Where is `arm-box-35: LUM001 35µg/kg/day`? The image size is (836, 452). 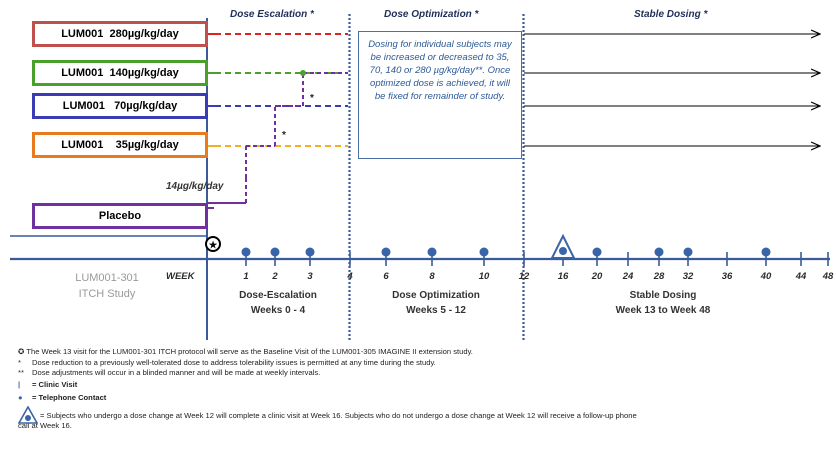
arm-box-35: LUM001 35µg/kg/day is located at coordinates (120, 145).